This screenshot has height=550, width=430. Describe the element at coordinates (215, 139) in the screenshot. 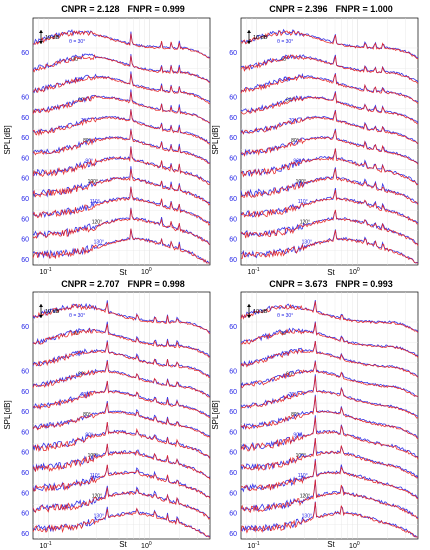

I see `panel-2-ylabel: SPL[dB]` at that location.